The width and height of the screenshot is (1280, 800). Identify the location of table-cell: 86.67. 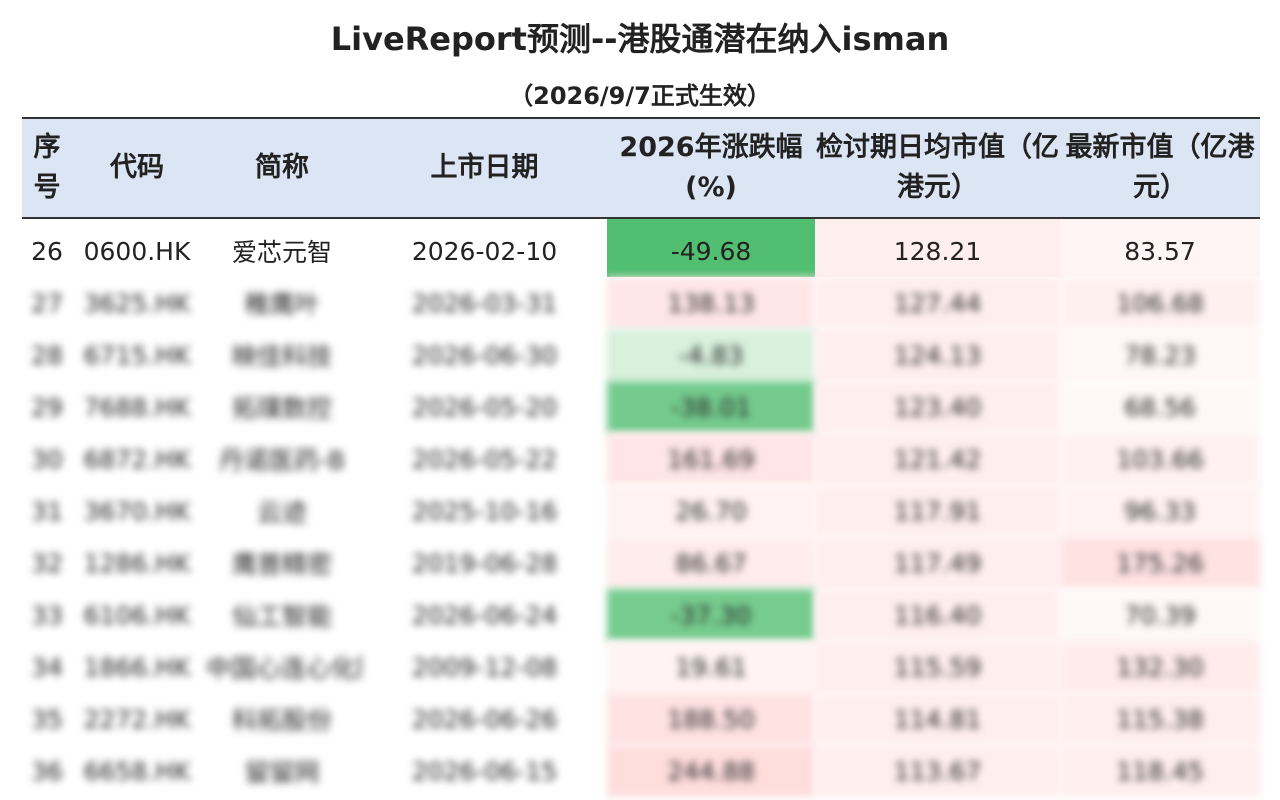
(711, 563).